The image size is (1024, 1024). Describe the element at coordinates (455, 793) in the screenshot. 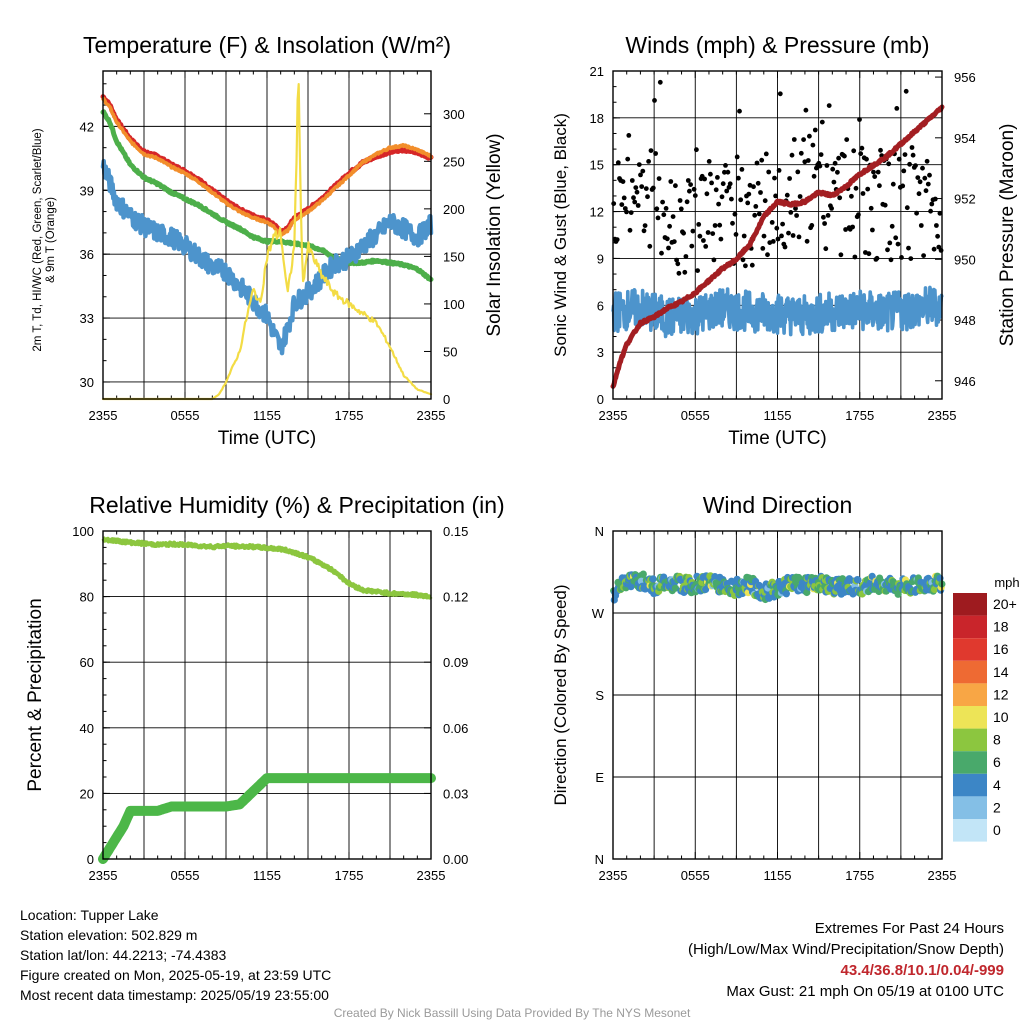

I see `y-right-tick-label: 0.03` at that location.